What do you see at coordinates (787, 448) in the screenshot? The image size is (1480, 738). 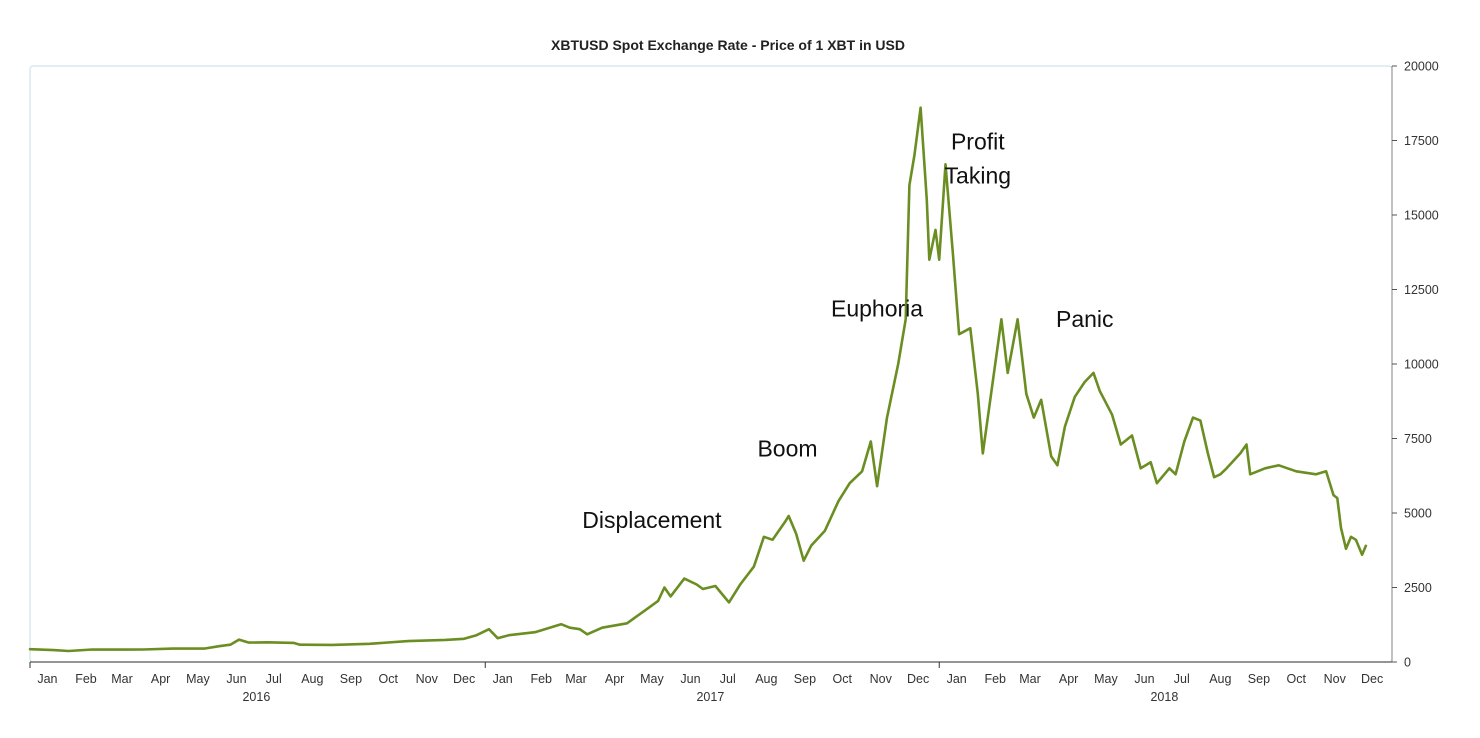 I see `phase-annotation: Boom` at bounding box center [787, 448].